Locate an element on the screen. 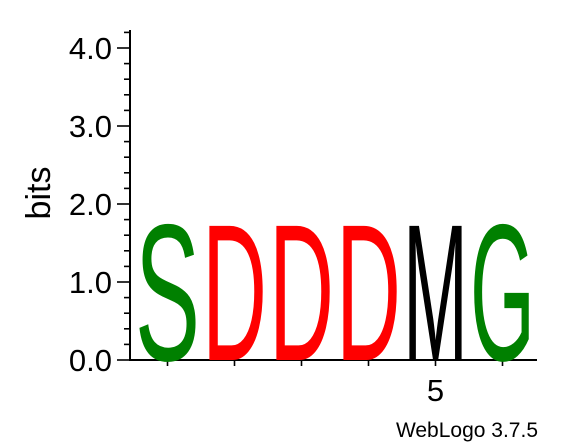 This screenshot has height=444, width=561. y-axis-ticks: 0.0 1.0 2.0 3.0 4.0 is located at coordinates (99, 204).